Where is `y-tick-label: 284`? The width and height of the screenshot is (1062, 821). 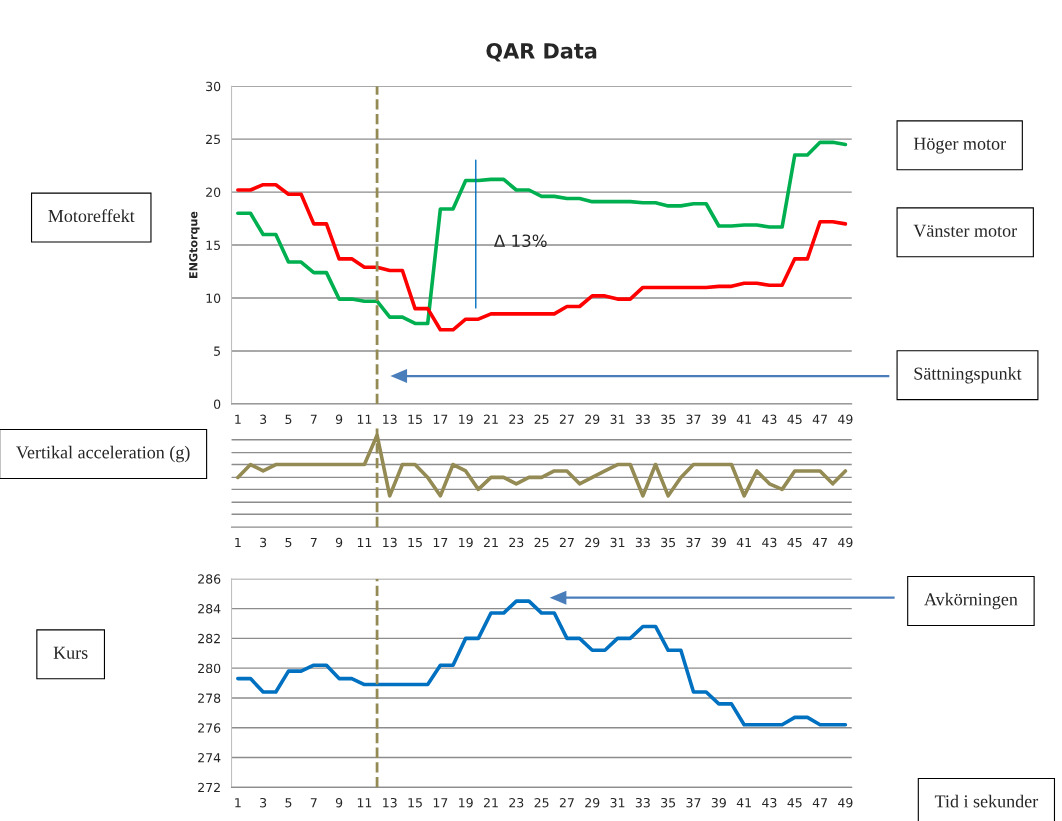 y-tick-label: 284 is located at coordinates (209, 609).